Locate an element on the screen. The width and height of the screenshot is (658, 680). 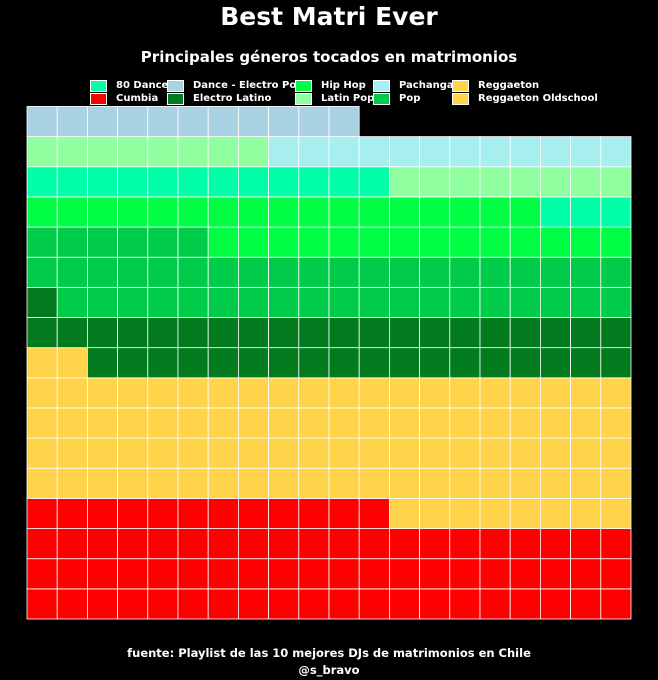
legend-label: Cumbia is located at coordinates (137, 98).